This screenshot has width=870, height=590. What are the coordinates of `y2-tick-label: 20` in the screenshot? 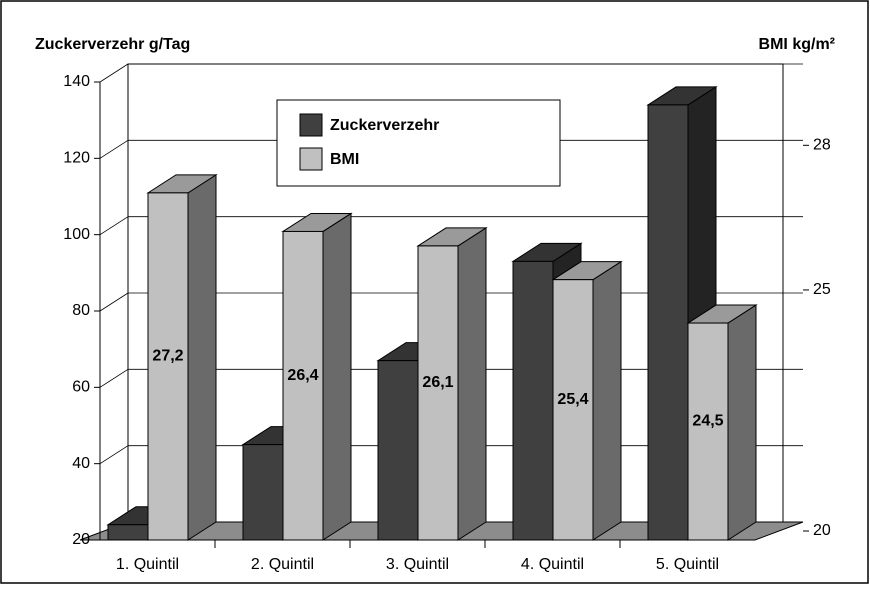 It's located at (822, 530).